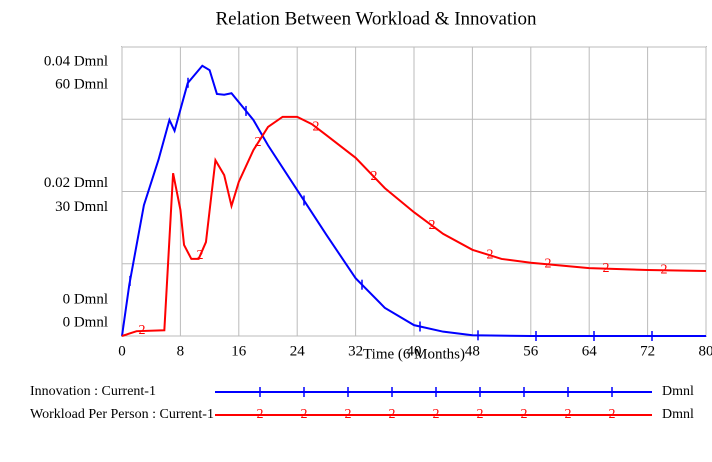 Image resolution: width=712 pixels, height=462 pixels. What do you see at coordinates (472, 351) in the screenshot?
I see `x-tick-label: 48` at bounding box center [472, 351].